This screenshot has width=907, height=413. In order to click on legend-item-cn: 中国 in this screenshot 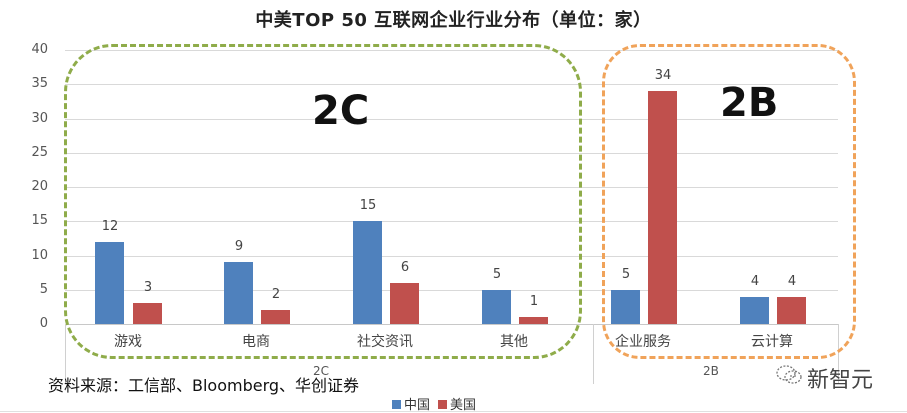, I will do `click(411, 403)`.